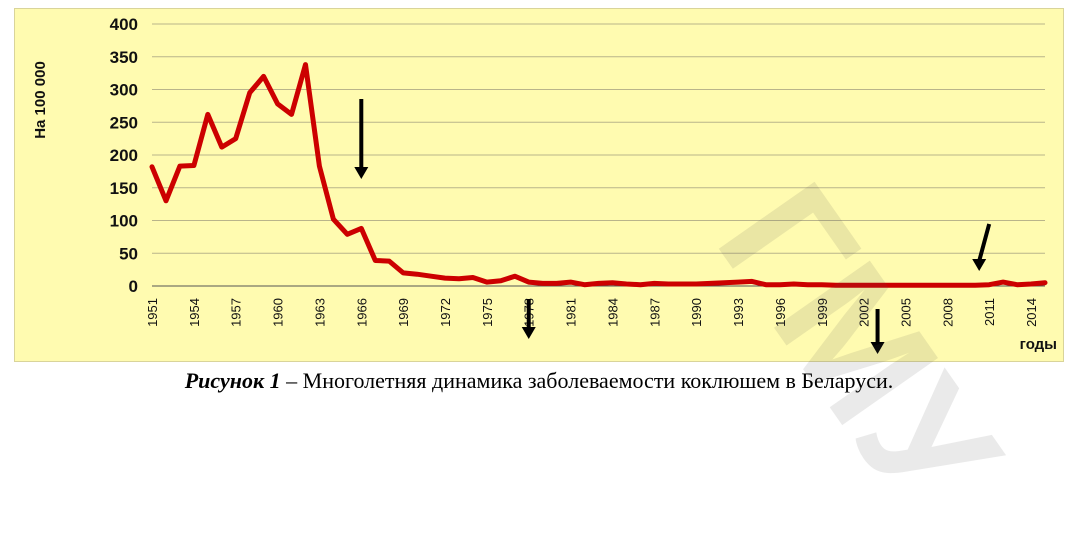 This screenshot has height=544, width=1078. Describe the element at coordinates (738, 312) in the screenshot. I see `x-tick-label: 1993` at that location.